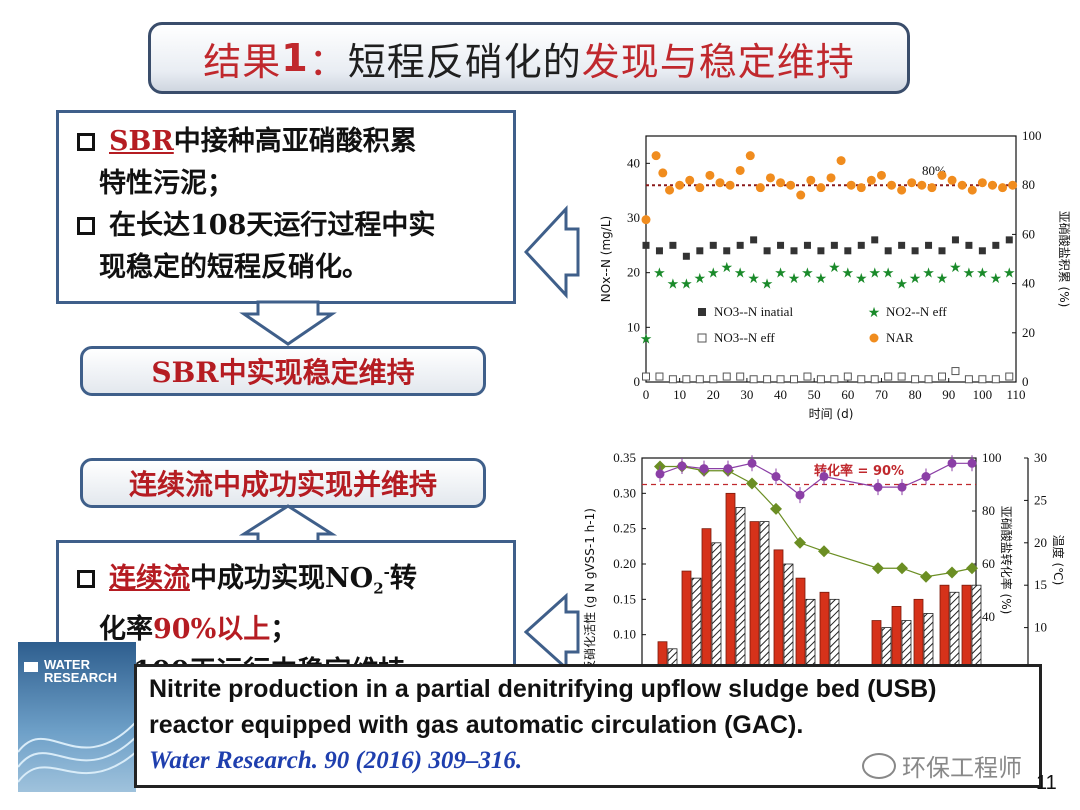 This screenshot has width=1080, height=810. I want to click on cover-title: WATER RESEARCH, so click(80, 671).